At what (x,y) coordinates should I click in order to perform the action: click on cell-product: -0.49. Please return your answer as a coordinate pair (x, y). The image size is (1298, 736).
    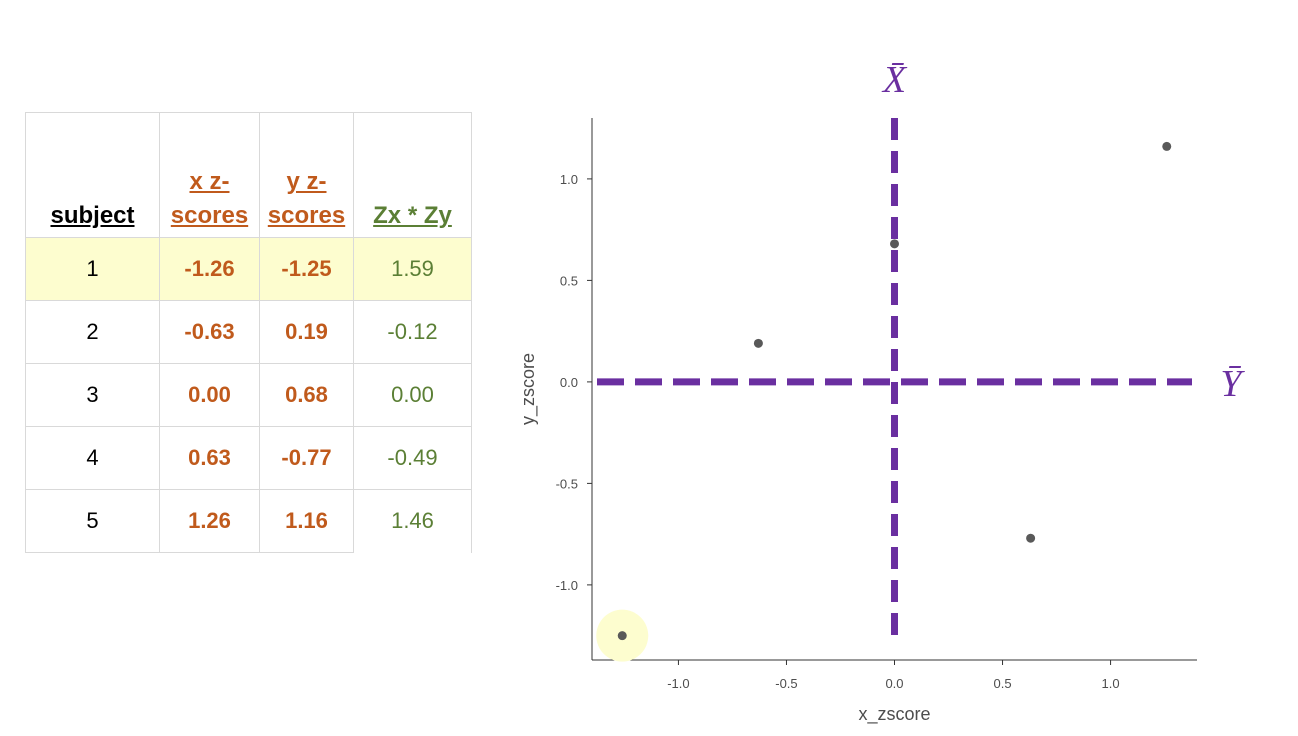
    Looking at the image, I should click on (412, 458).